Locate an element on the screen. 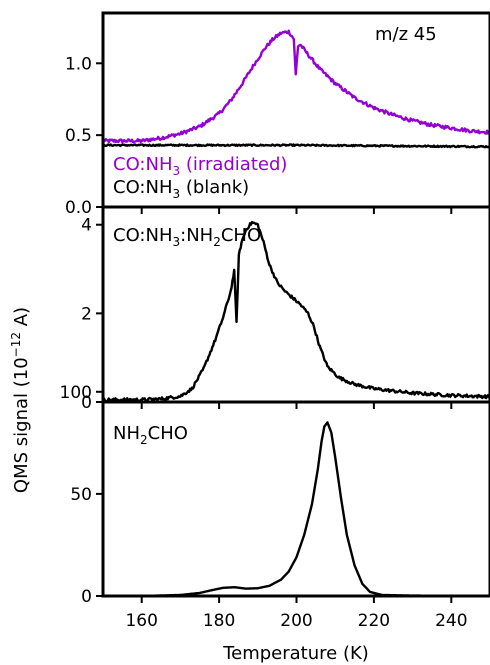 This screenshot has height=665, width=490. y-tick-label: 4 is located at coordinates (86, 226).